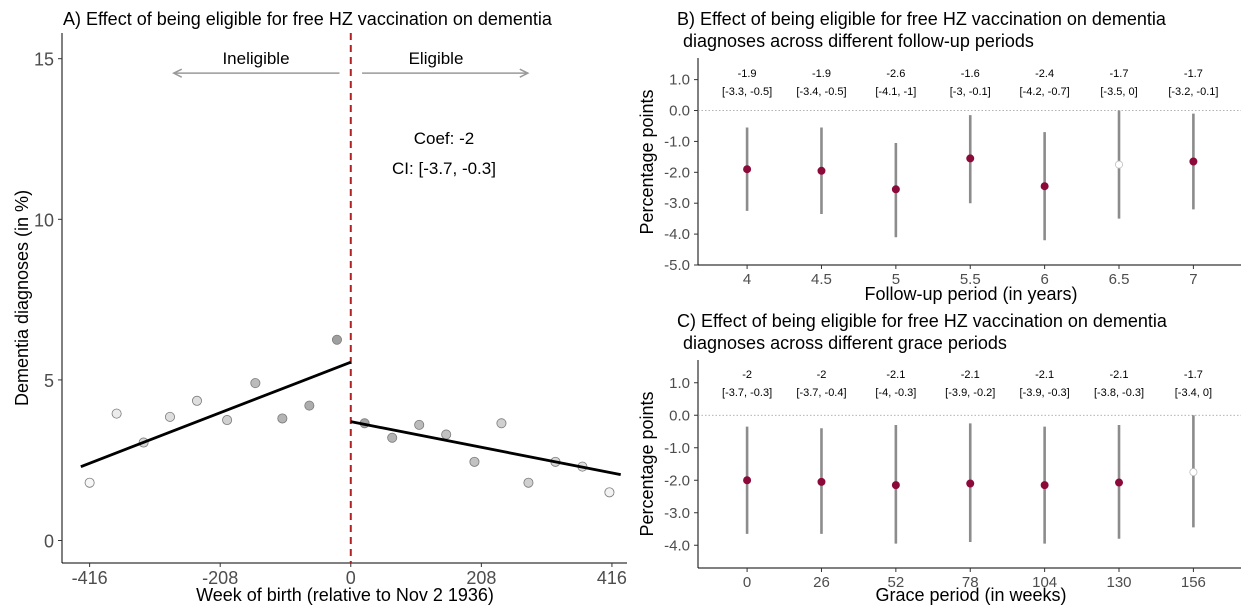 The image size is (1248, 607). What do you see at coordinates (821, 279) in the screenshot?
I see `panel-b-x-tick-label: 4.5` at bounding box center [821, 279].